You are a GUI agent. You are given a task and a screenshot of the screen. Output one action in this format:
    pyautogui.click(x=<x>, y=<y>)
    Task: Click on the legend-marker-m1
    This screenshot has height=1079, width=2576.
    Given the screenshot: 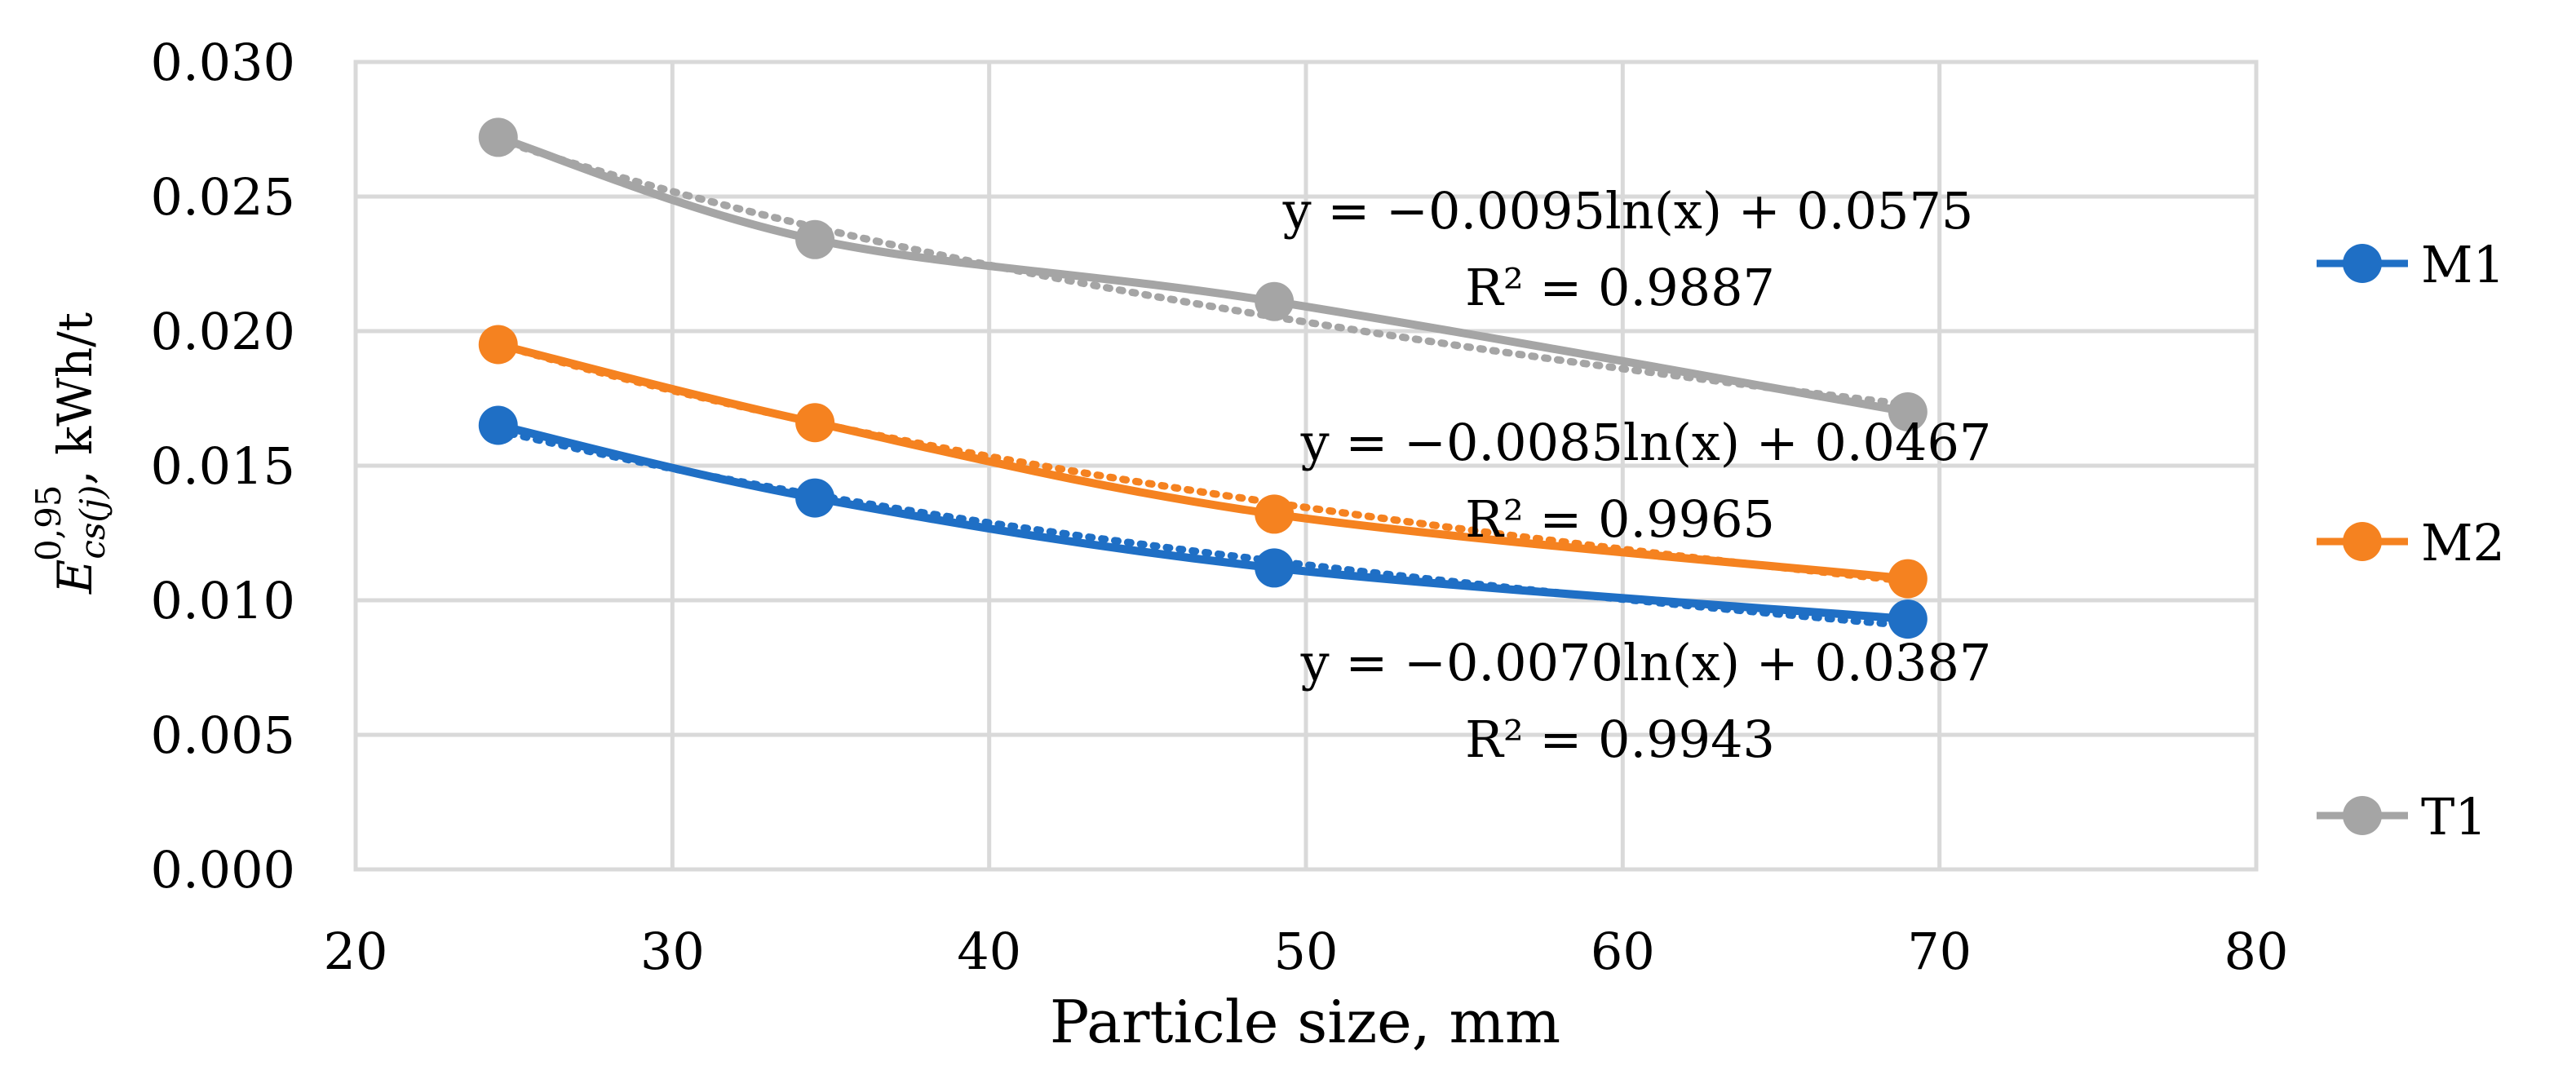 What is the action you would take?
    pyautogui.click(x=2362, y=263)
    